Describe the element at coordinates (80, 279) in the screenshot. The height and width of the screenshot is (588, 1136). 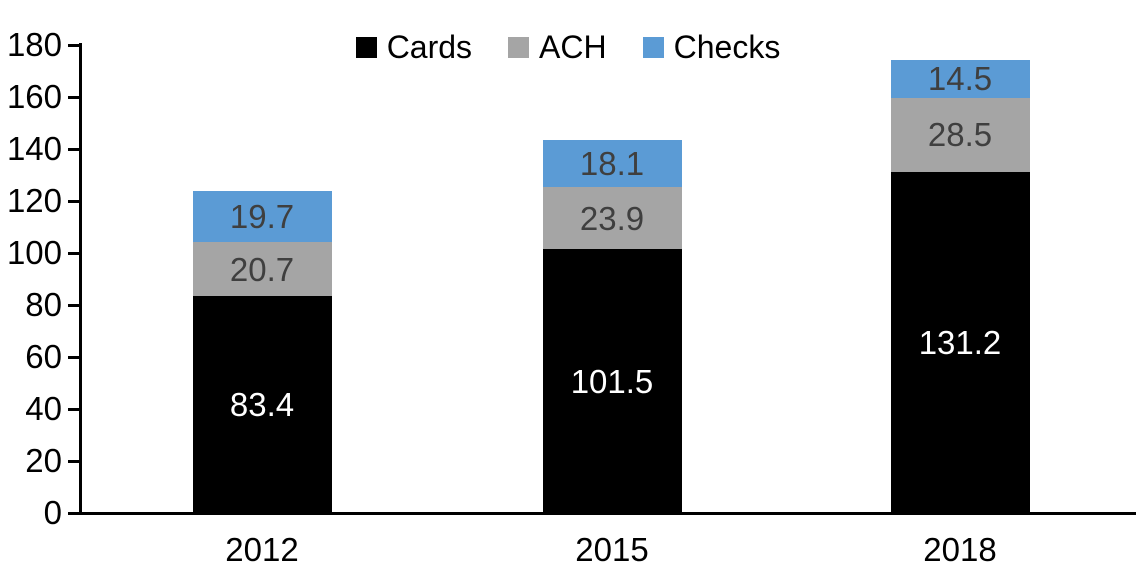
I see `y-axis-line` at that location.